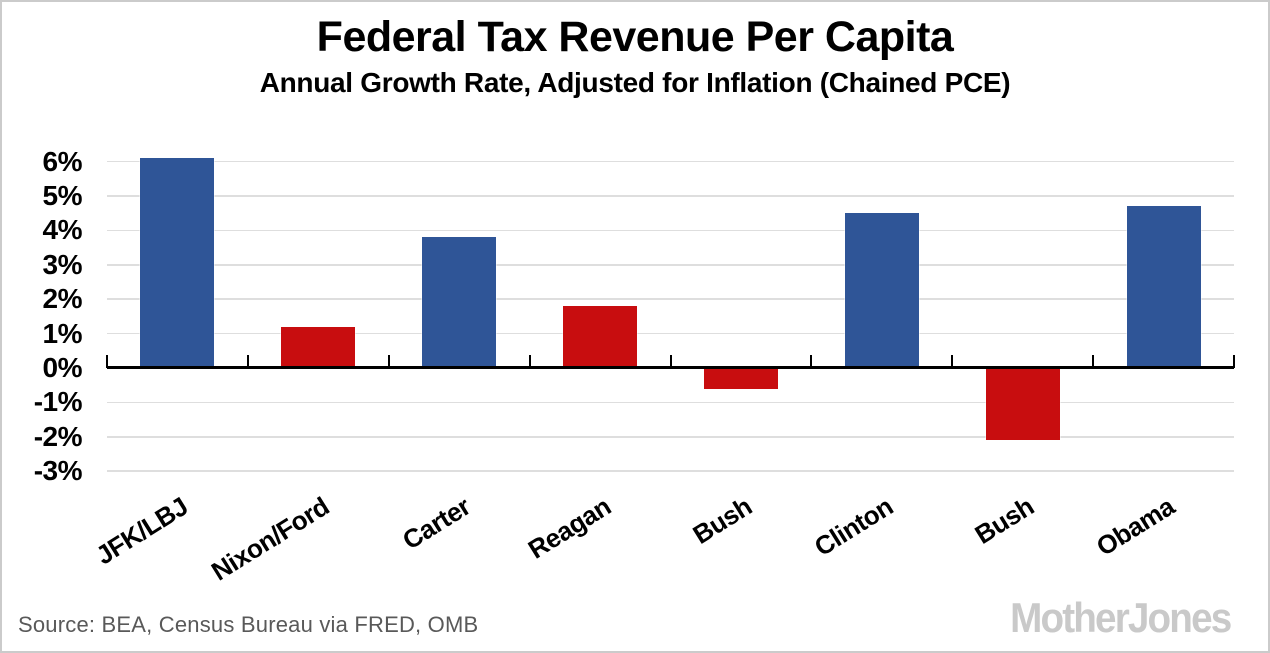 Image resolution: width=1270 pixels, height=653 pixels. Describe the element at coordinates (436, 523) in the screenshot. I see `x-axis-category-label: Carter` at that location.